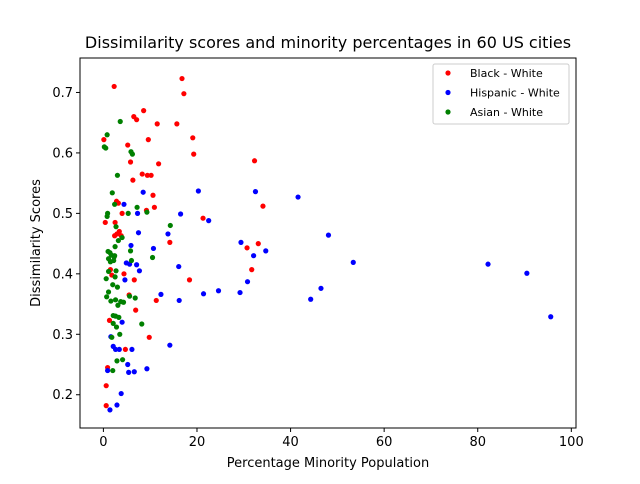 The width and height of the screenshot is (640, 484). What do you see at coordinates (384, 442) in the screenshot?
I see `x-tick-label: 60` at bounding box center [384, 442].